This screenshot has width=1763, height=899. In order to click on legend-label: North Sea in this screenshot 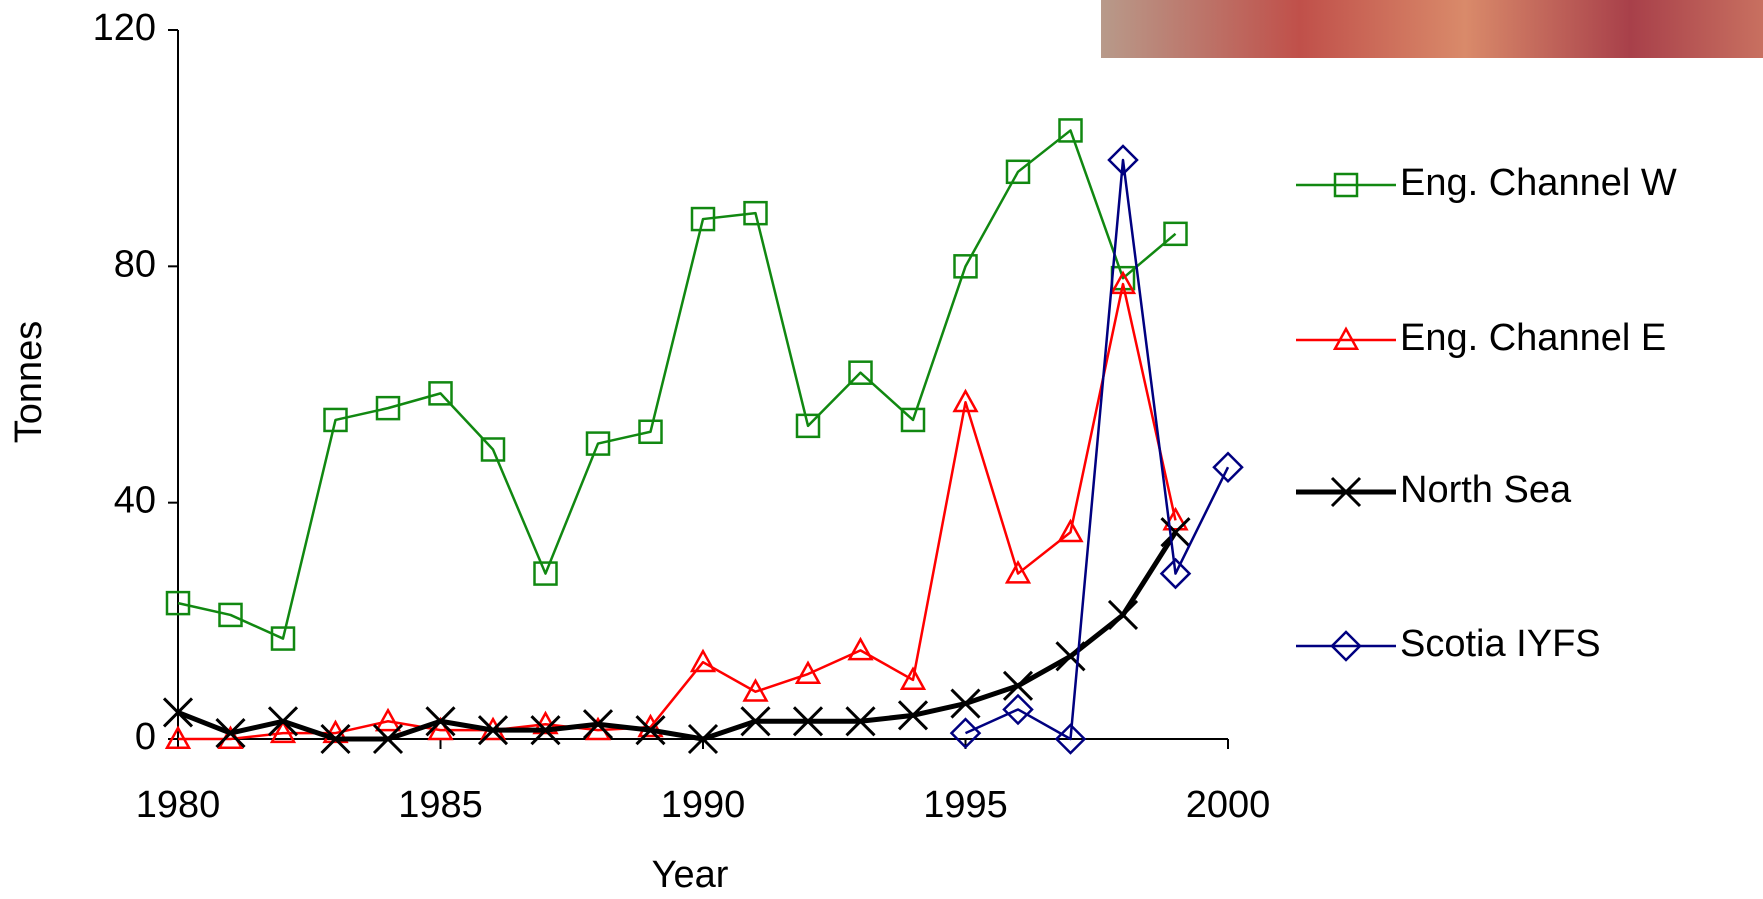, I will do `click(1486, 490)`.